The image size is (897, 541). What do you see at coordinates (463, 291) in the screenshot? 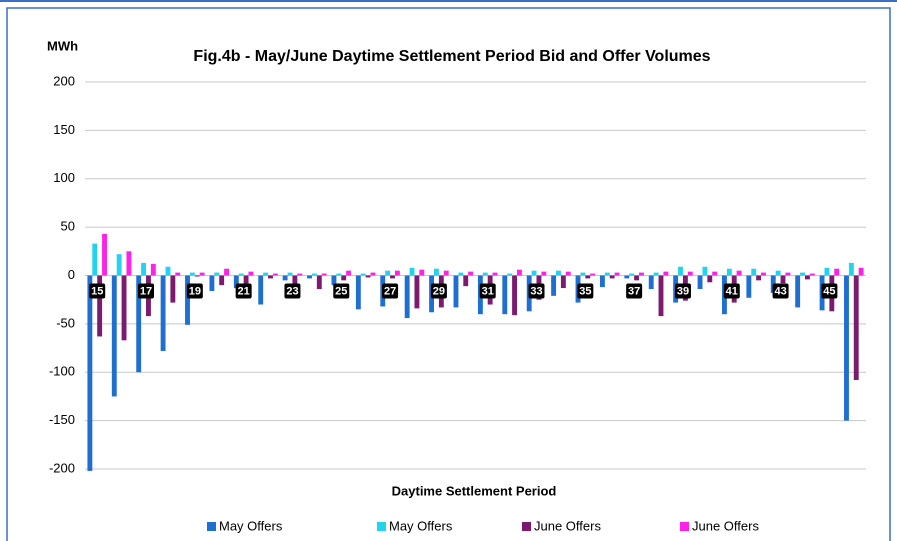
I see `category-labels: 15 17 19 21 23 25 27 29 31 33 35 37 39 41 43 45` at bounding box center [463, 291].